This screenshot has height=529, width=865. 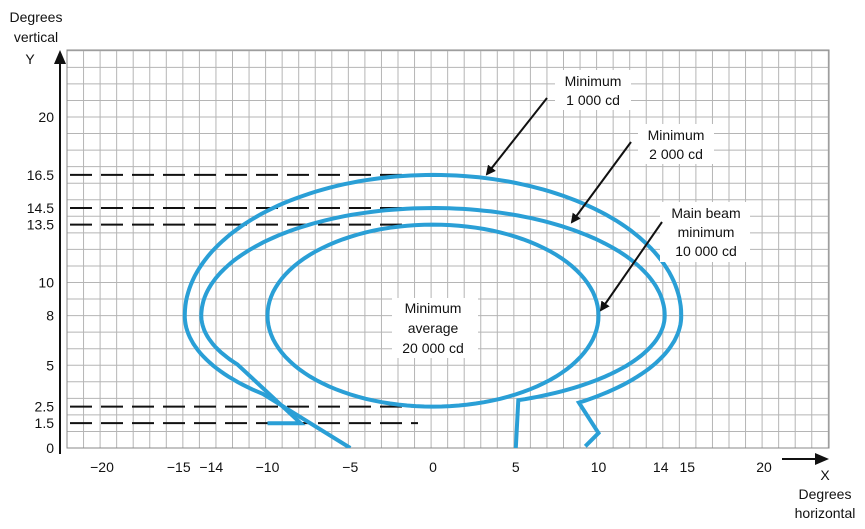 I want to click on x-axis-title-line-1: Degrees, so click(x=825, y=494).